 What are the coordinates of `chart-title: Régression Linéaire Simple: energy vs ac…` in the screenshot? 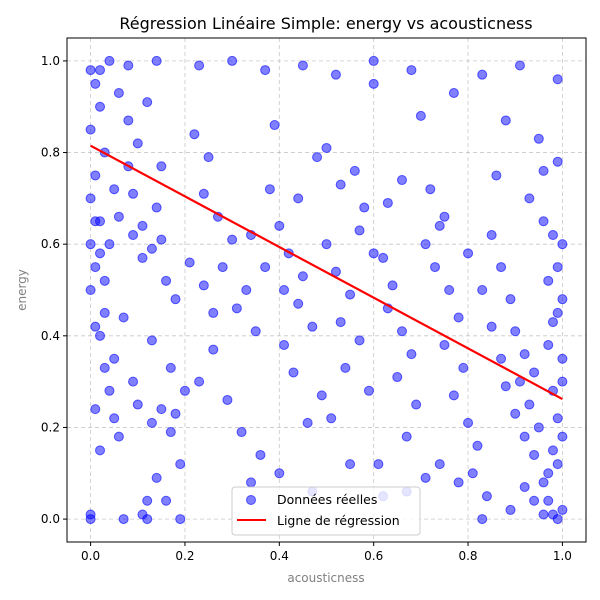 It's located at (325, 23).